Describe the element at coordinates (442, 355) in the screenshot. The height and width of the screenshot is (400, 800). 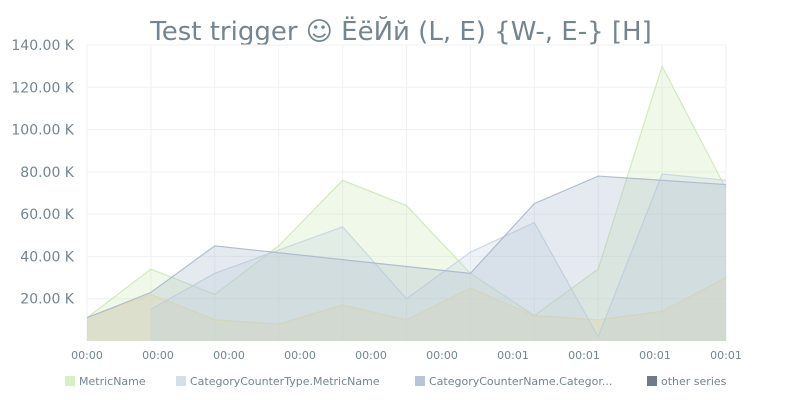
I see `x-tick-label-5: 00:00` at that location.